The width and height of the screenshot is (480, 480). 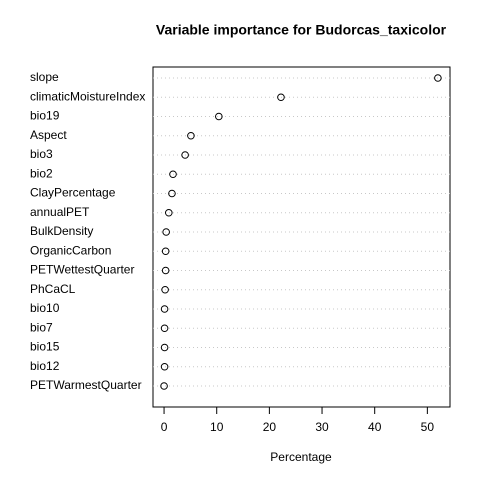 I want to click on x-tick-label: 0, so click(x=164, y=427).